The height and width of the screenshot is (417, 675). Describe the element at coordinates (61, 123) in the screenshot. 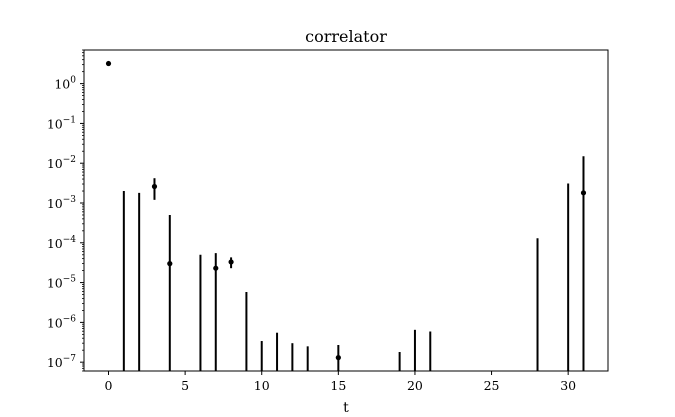

I see `y-tick-label: 10⁻¹` at that location.